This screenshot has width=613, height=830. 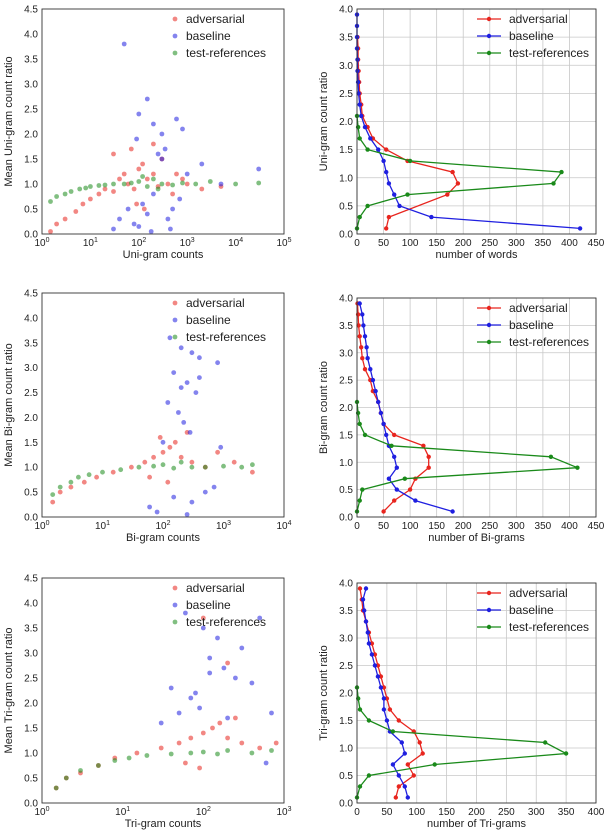 What do you see at coordinates (387, 812) in the screenshot?
I see `x-tick-label: 50` at bounding box center [387, 812].